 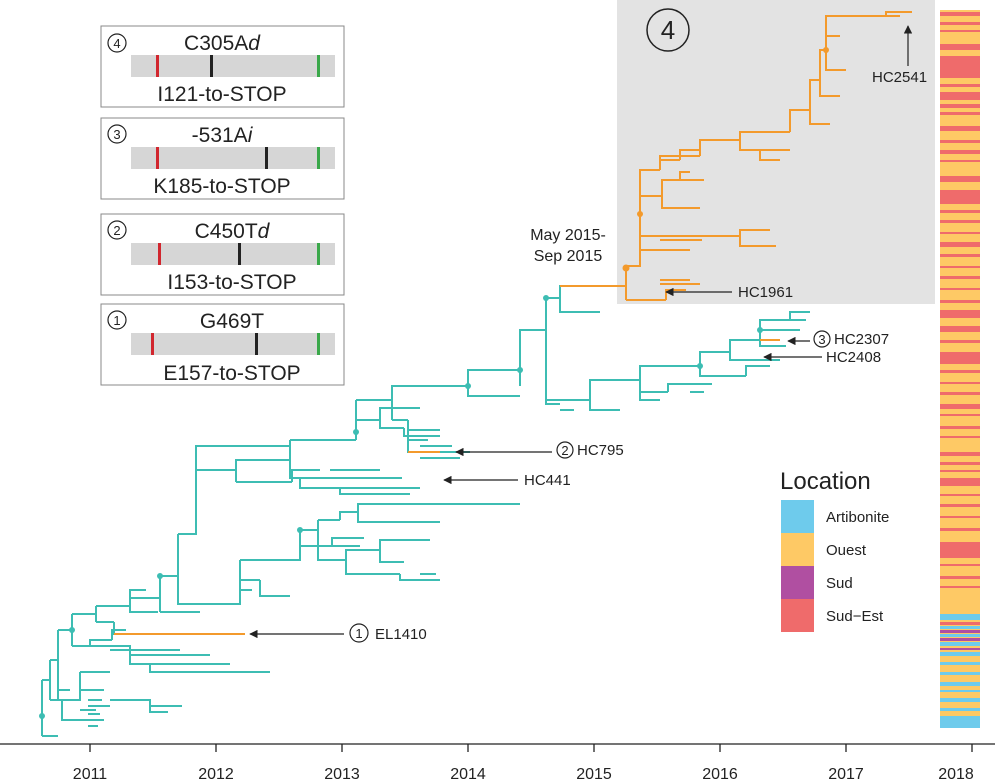 I want to click on svg-text: I121-to-STOP, so click(x=221, y=94).